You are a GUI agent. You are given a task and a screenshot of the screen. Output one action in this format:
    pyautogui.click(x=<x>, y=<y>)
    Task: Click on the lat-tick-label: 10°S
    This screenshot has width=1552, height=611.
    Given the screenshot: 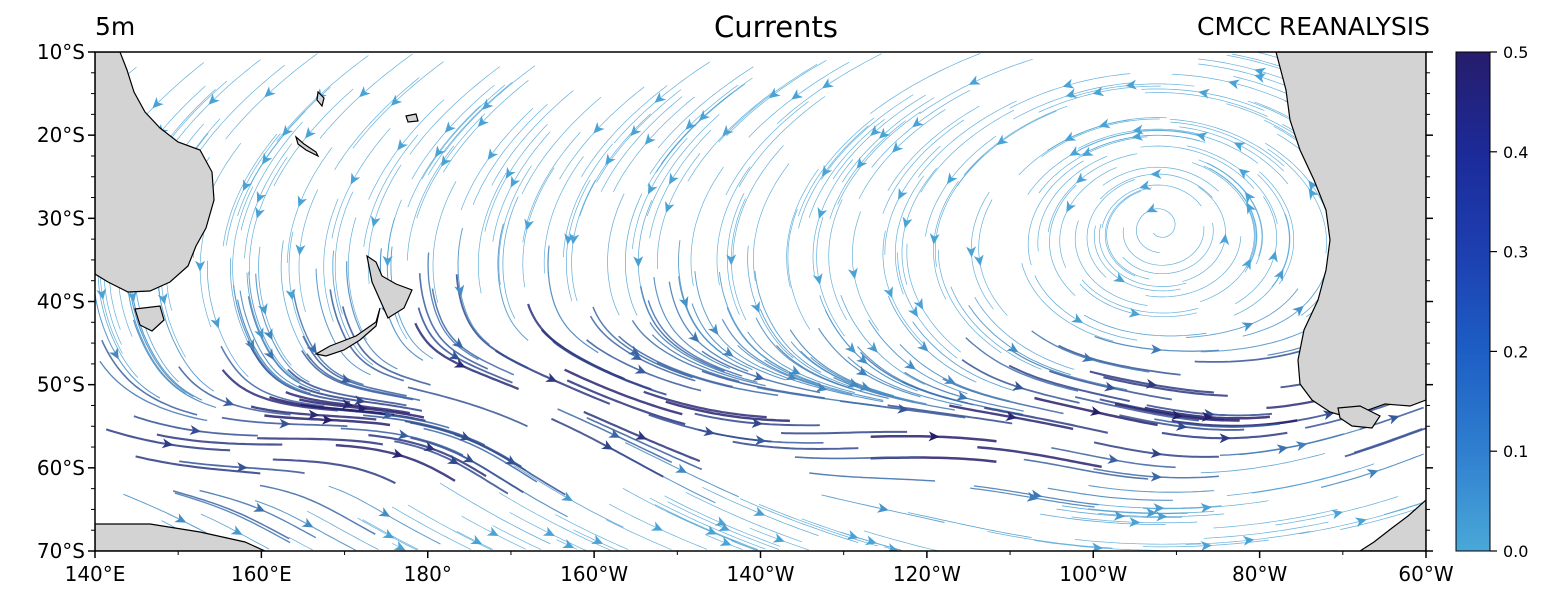 What is the action you would take?
    pyautogui.click(x=61, y=52)
    